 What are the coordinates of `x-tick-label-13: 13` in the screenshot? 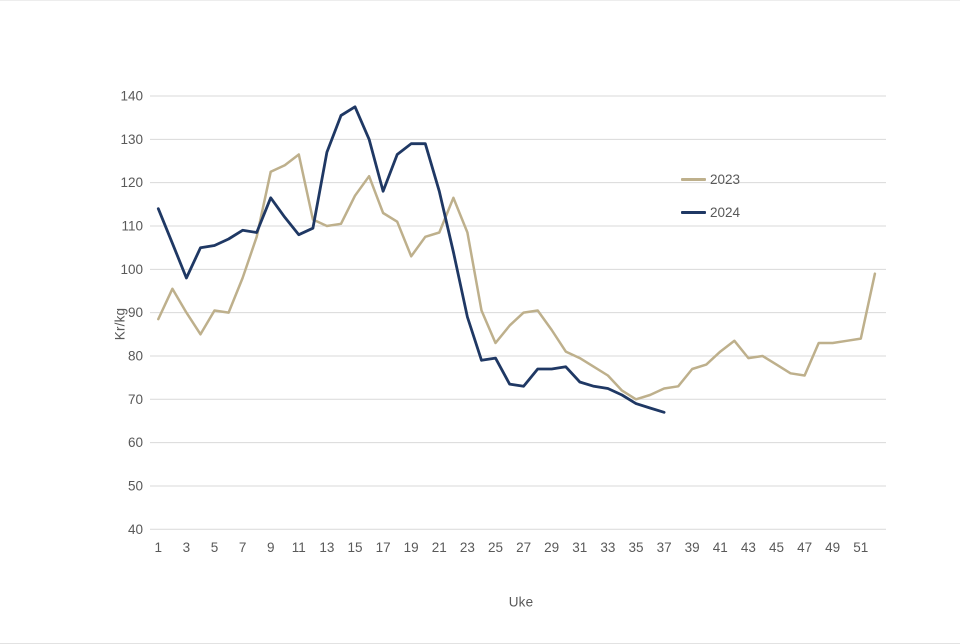 It's located at (326, 547).